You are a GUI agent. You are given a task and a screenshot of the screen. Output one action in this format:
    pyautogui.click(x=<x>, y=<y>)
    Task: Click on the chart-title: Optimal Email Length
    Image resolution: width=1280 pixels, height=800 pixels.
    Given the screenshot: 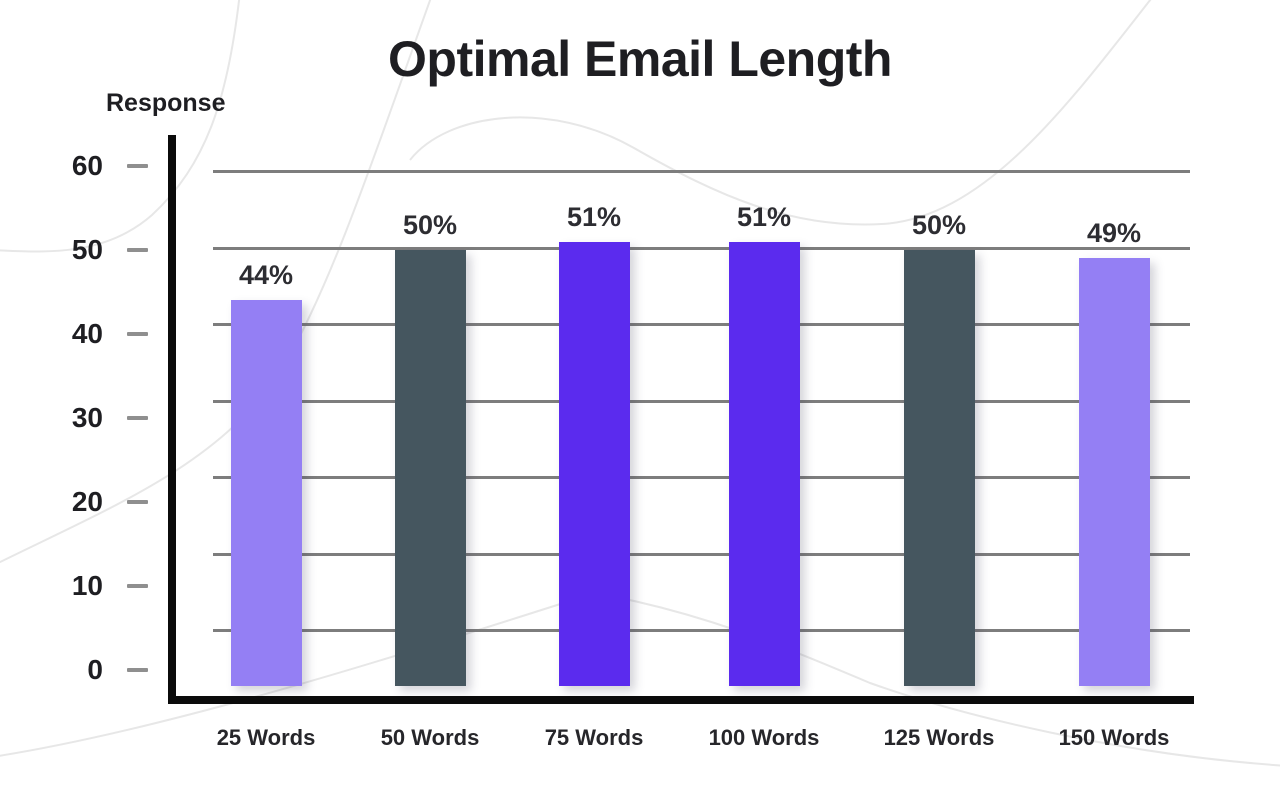 What is the action you would take?
    pyautogui.click(x=640, y=59)
    